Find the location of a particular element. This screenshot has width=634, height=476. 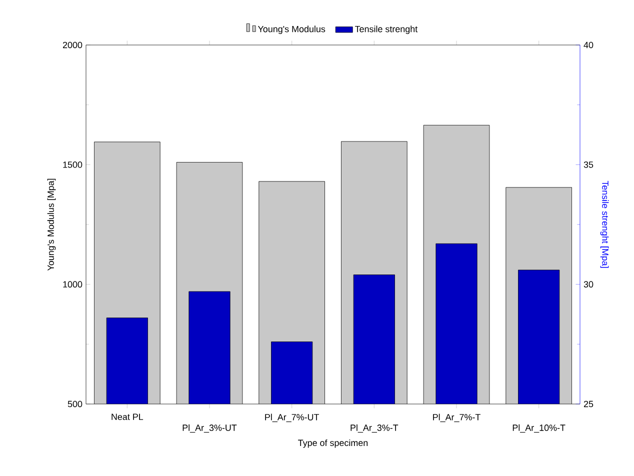

x-tick-label: Pl_Ar_7%-UT is located at coordinates (292, 418).